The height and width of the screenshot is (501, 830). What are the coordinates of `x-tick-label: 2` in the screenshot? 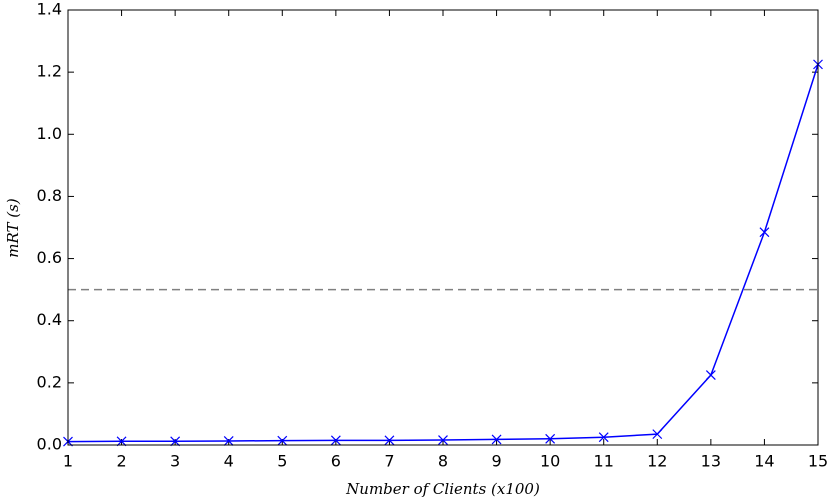 It's located at (121, 461).